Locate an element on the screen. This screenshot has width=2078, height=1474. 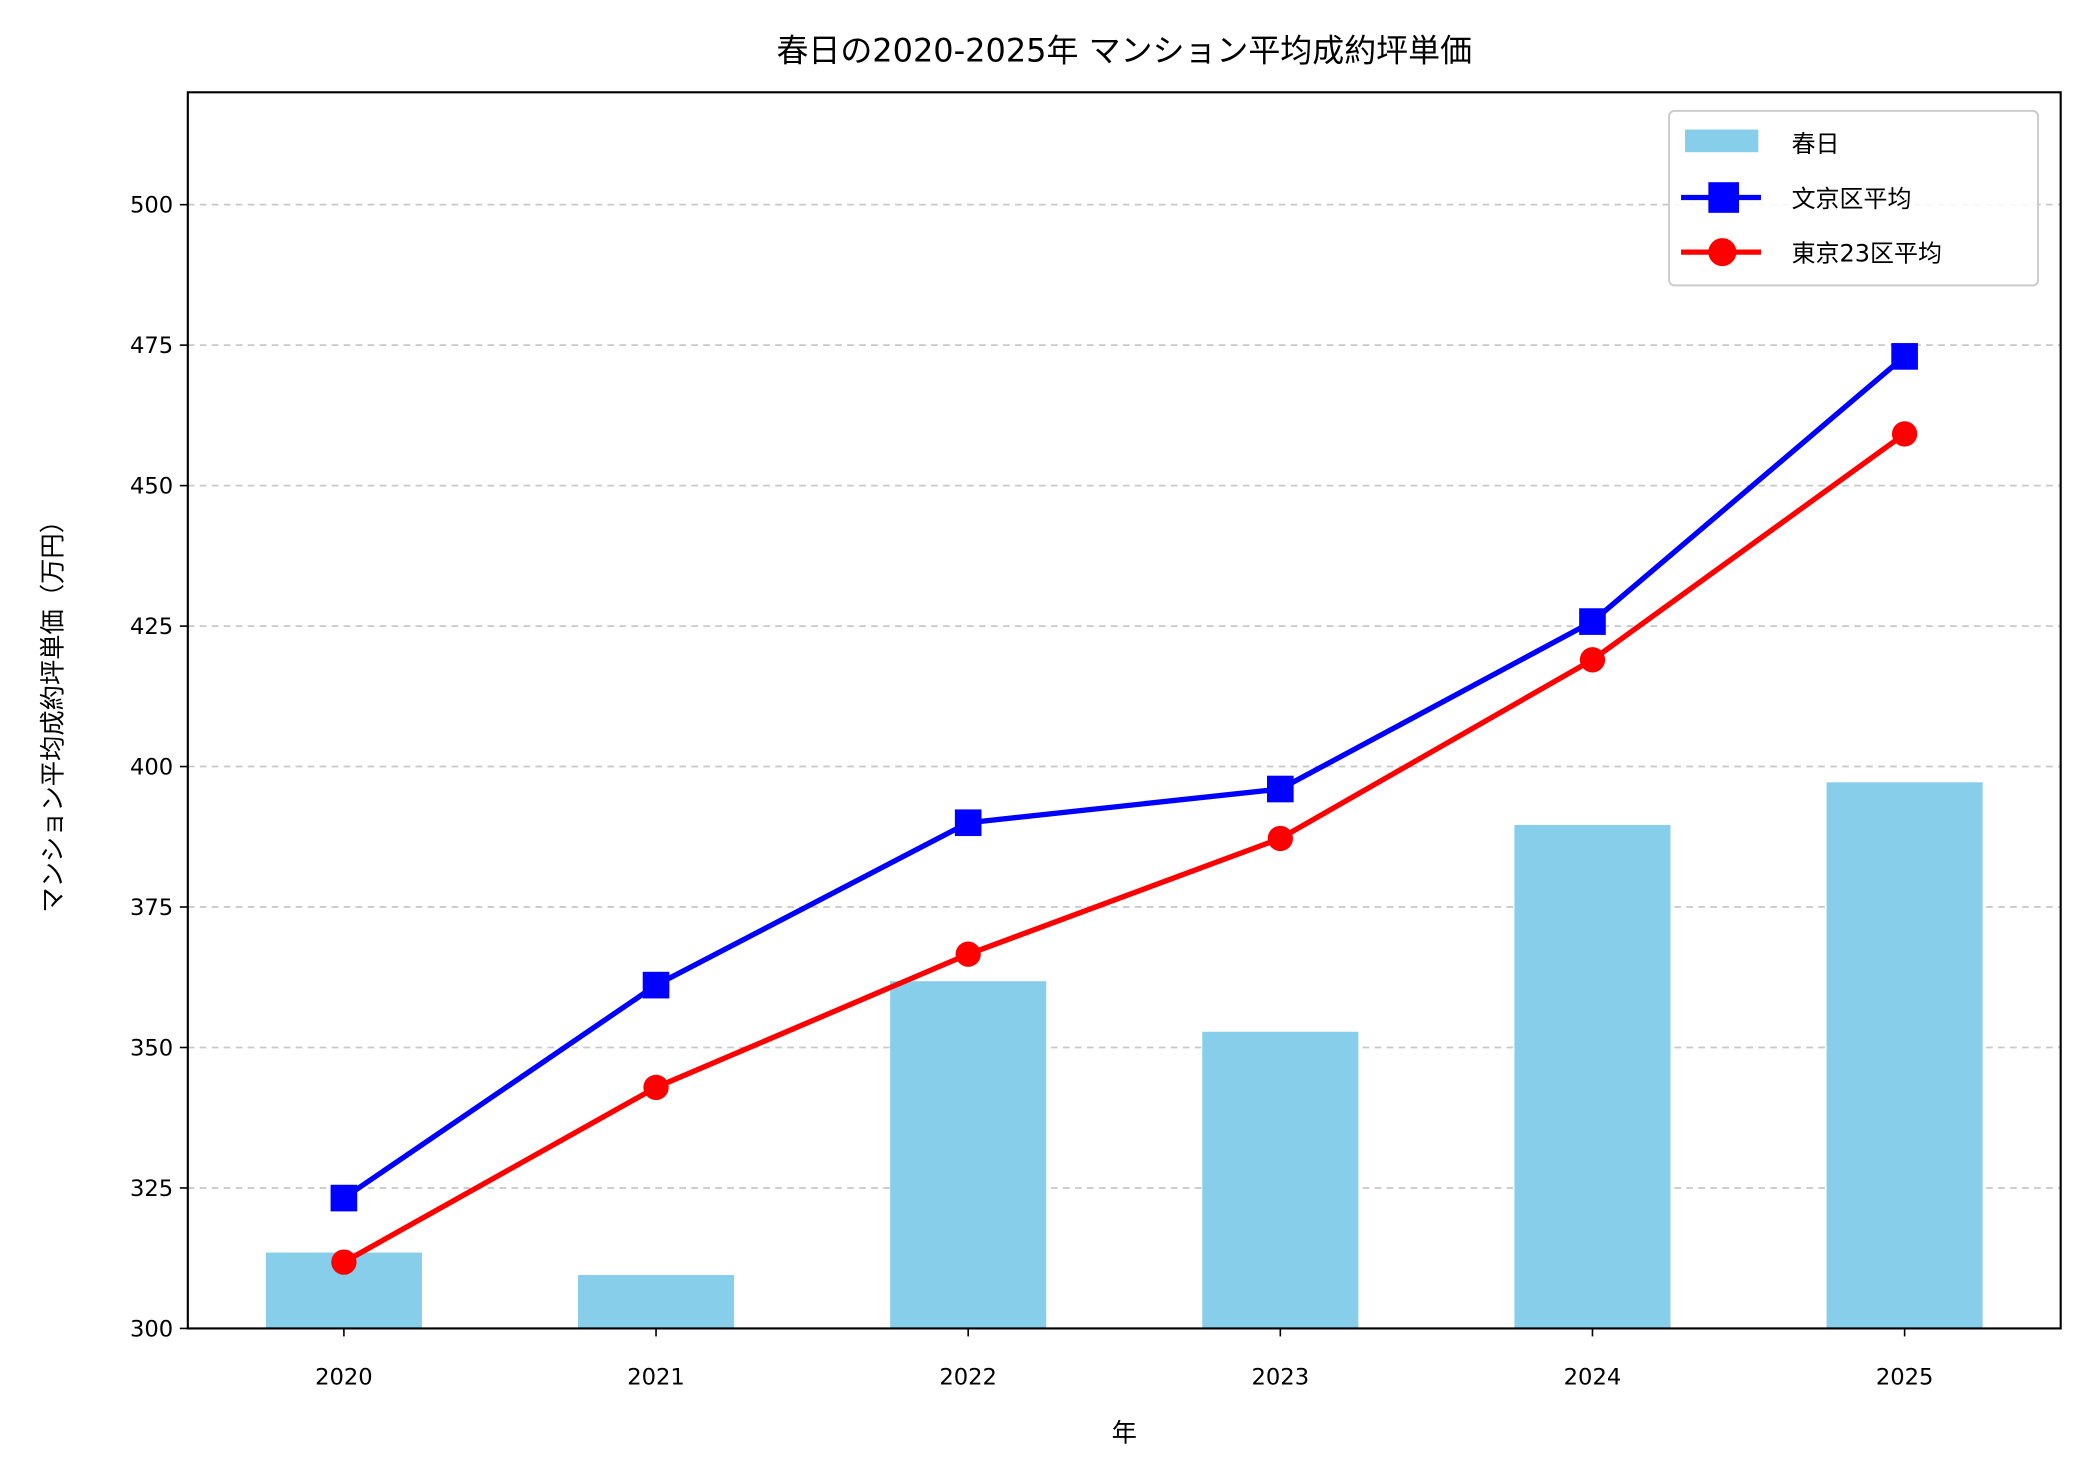
y-axis-label: マンション平均成約坪単価（万円） is located at coordinates (52, 710).